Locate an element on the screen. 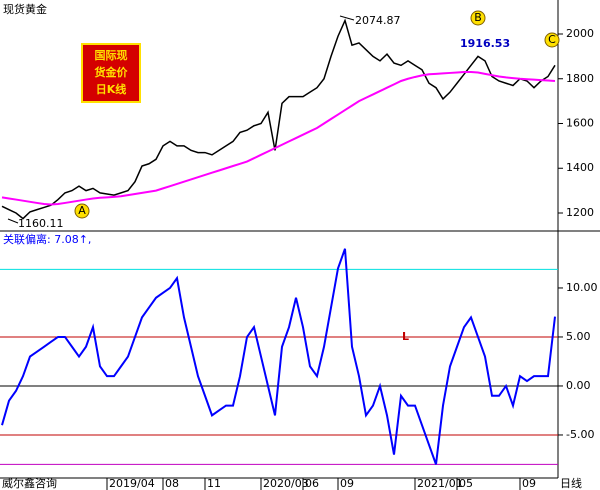 This screenshot has width=600, height=490. annotation: C is located at coordinates (552, 39).